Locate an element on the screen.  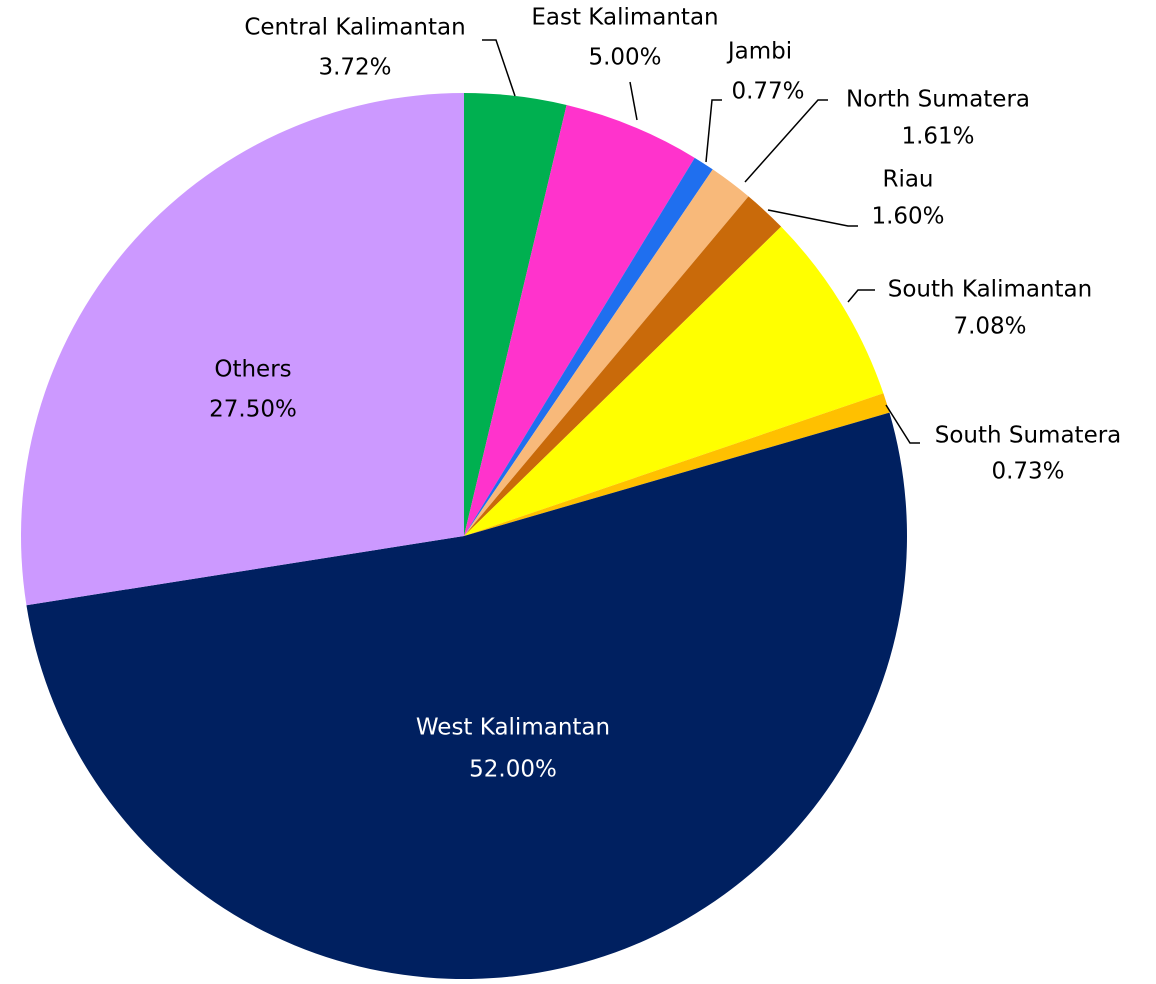
slice-value-label: 7.08% is located at coordinates (989, 327).